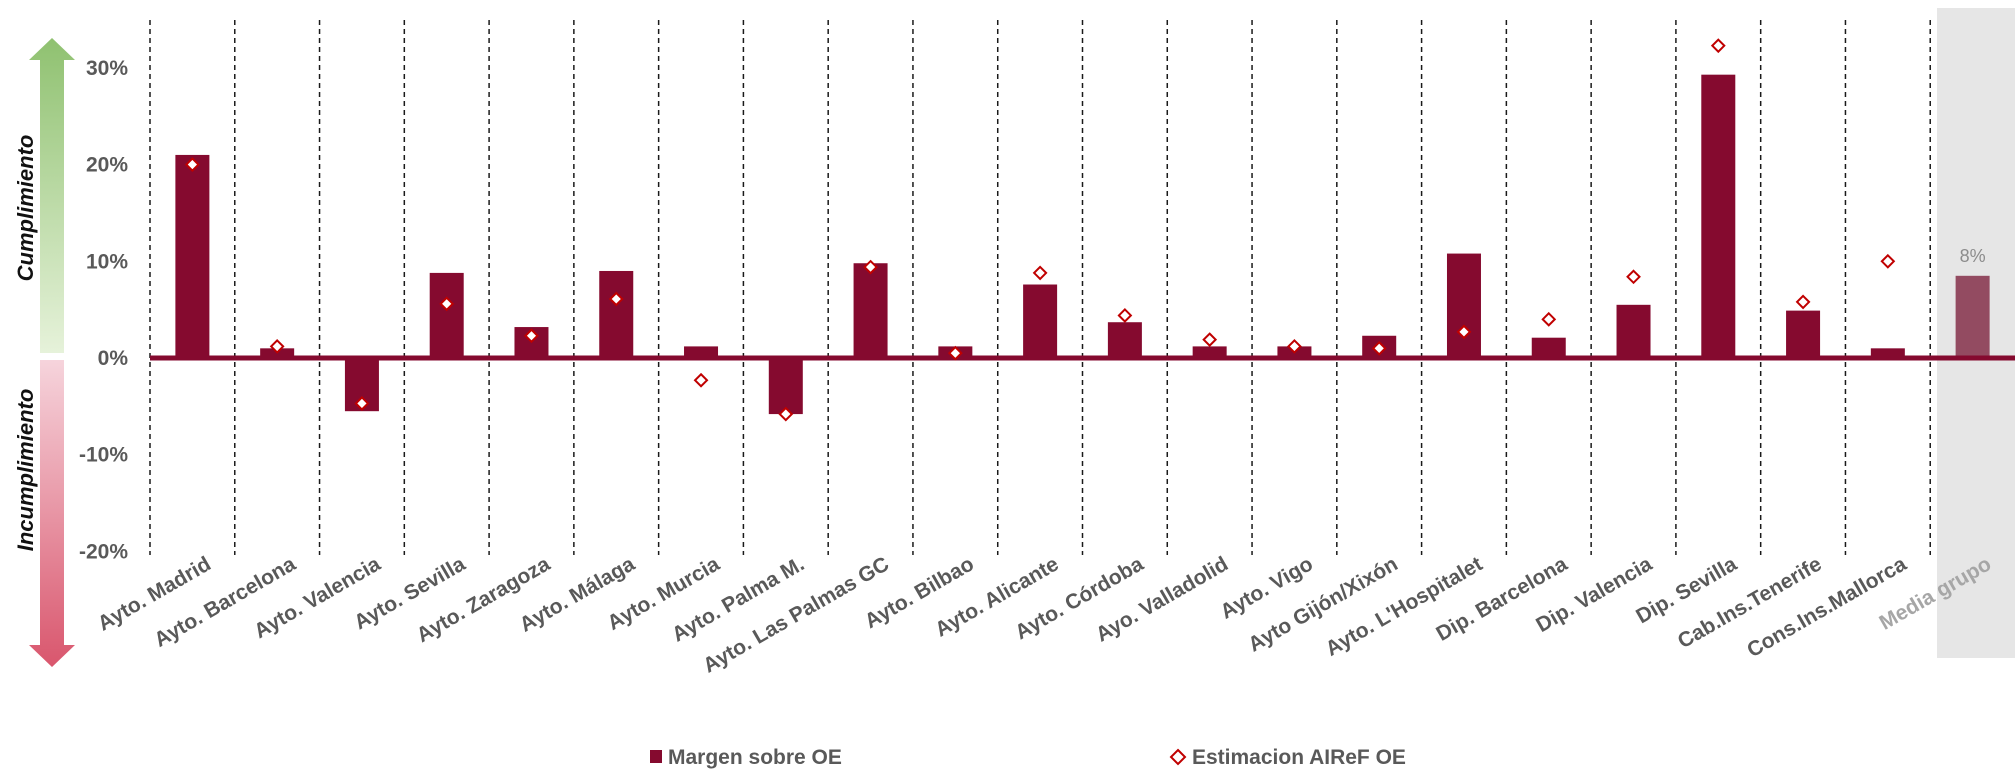 This screenshot has height=770, width=2015. Describe the element at coordinates (1718, 216) in the screenshot. I see `bar-dip-sevilla` at that location.